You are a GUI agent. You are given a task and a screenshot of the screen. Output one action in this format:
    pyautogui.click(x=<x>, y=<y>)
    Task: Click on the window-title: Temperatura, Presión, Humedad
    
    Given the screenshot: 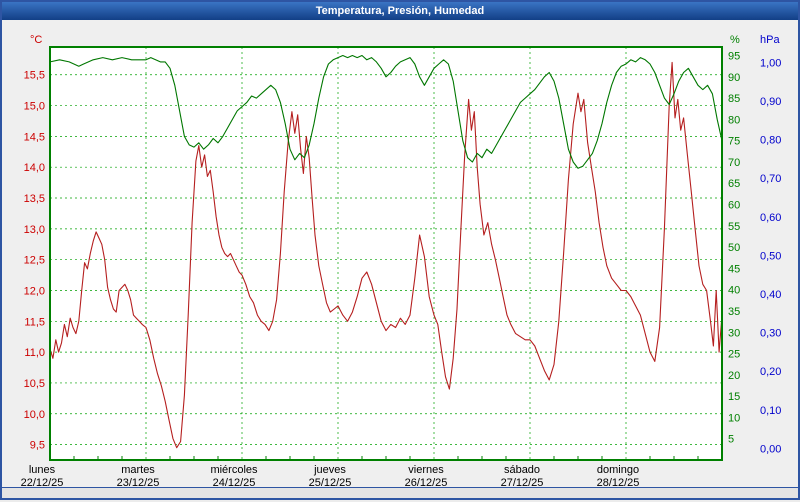 What is the action you would take?
    pyautogui.click(x=400, y=11)
    